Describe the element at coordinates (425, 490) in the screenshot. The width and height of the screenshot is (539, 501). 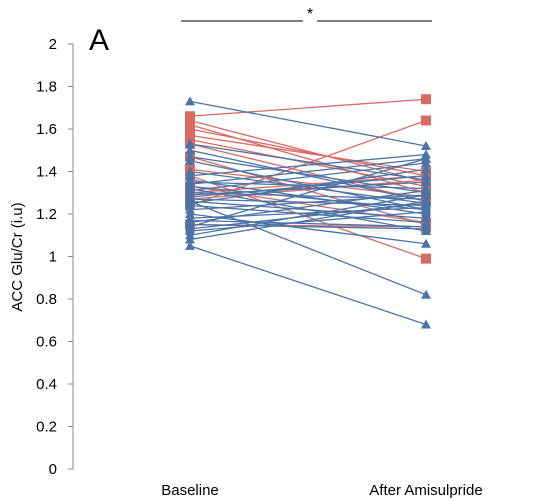
I see `x-tick-label: After Amisulpride` at that location.